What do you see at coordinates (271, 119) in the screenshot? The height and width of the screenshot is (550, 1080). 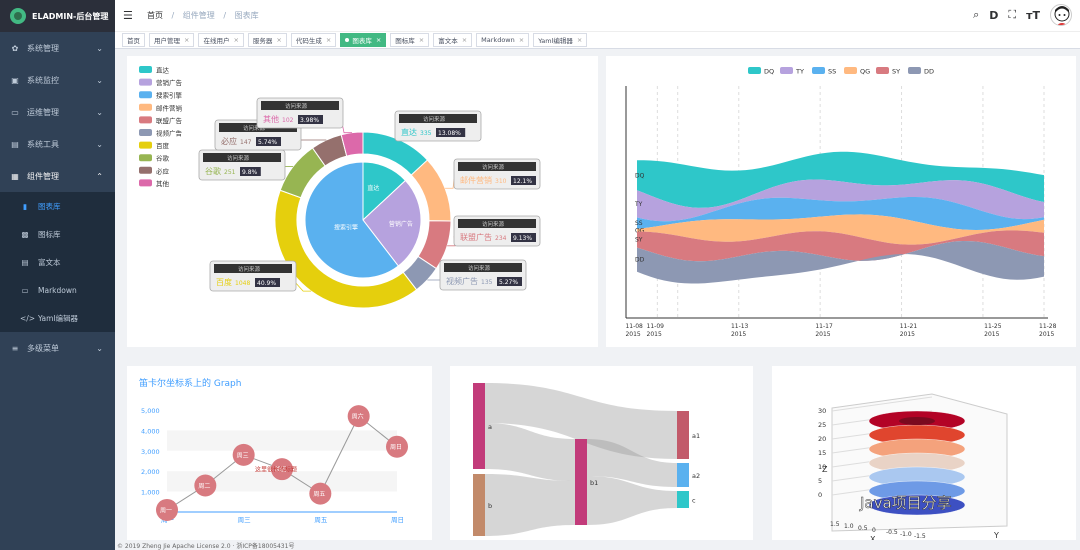 I see `callout-name: 其他` at bounding box center [271, 119].